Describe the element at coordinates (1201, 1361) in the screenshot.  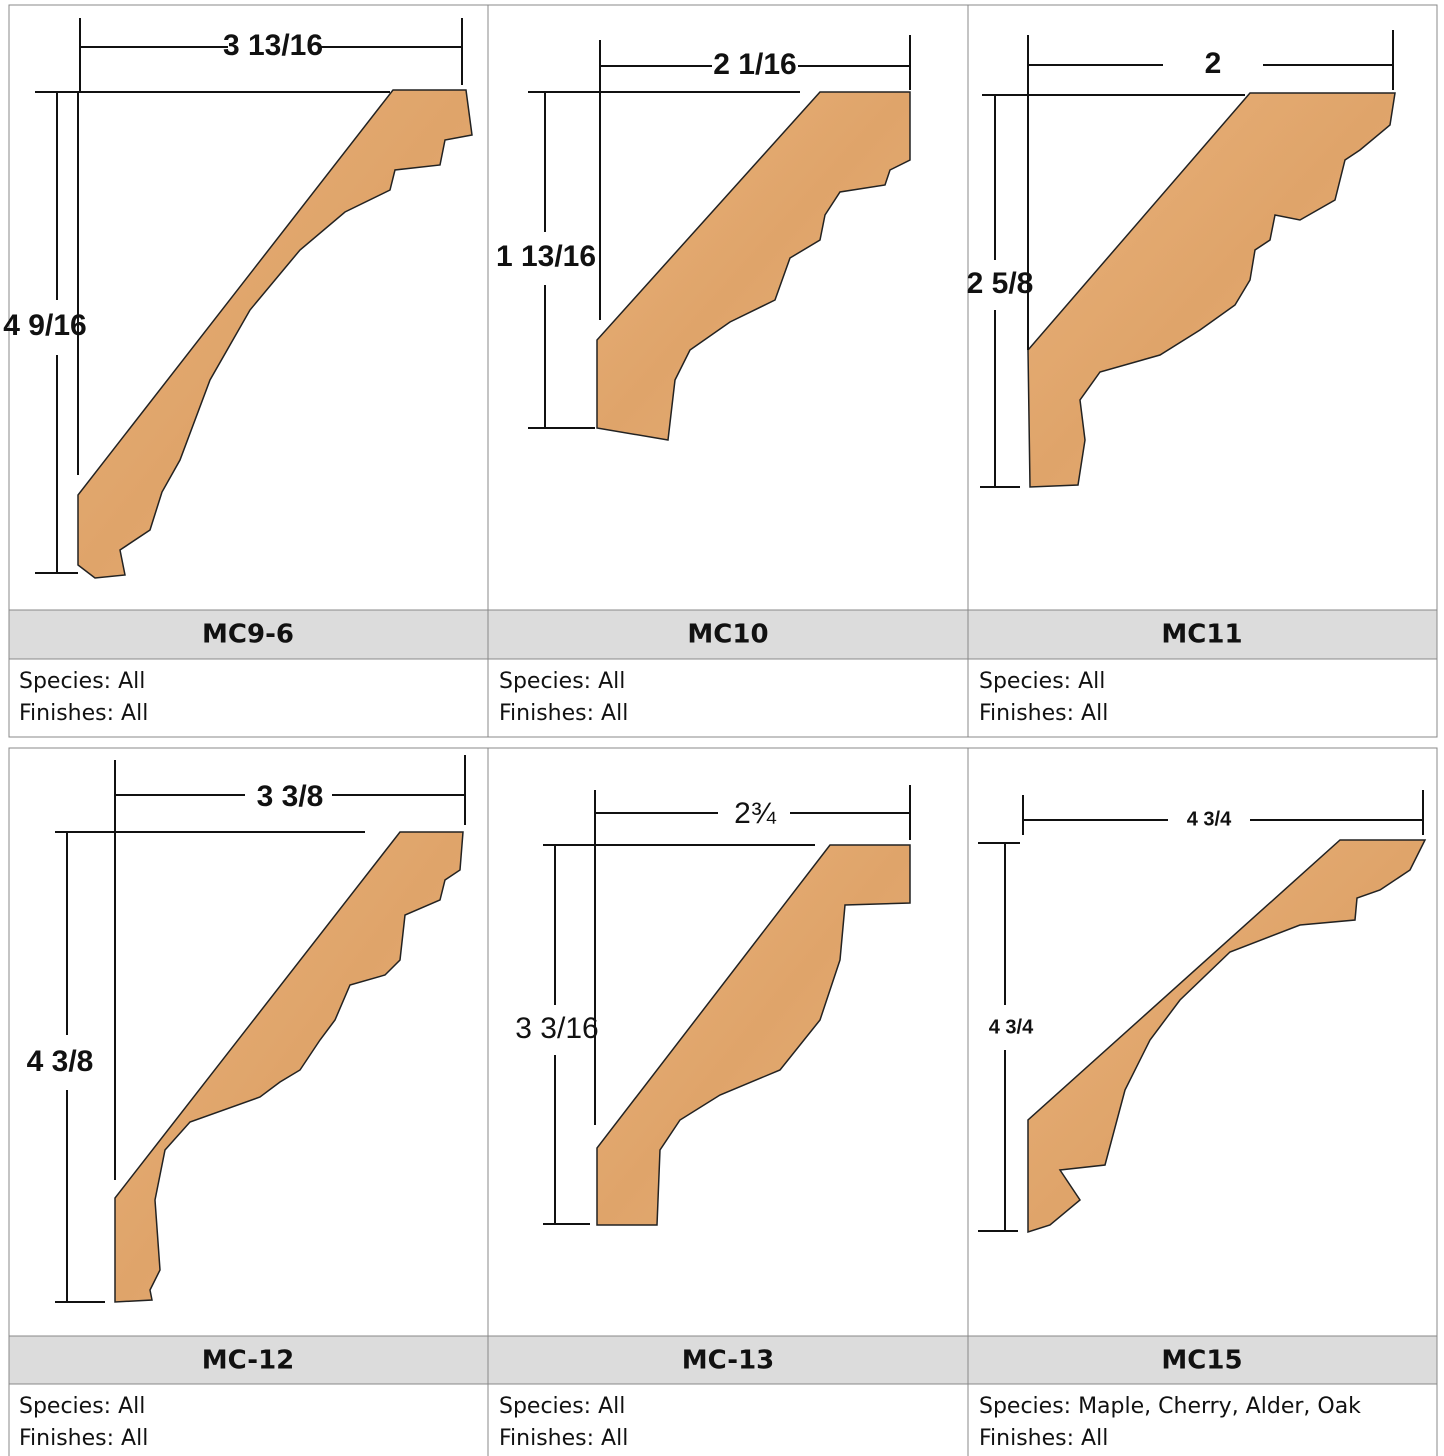
I see `product-name: MC15` at that location.